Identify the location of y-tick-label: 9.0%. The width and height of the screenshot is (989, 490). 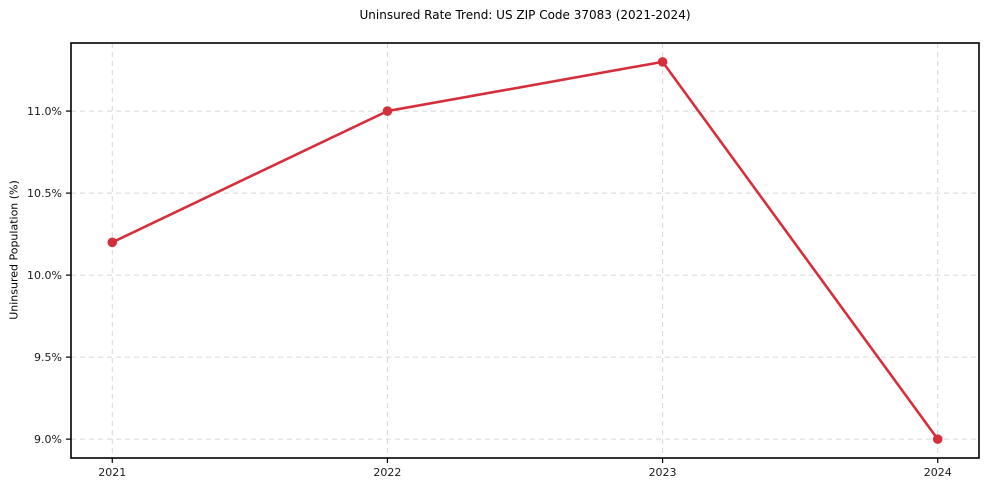
(48, 439).